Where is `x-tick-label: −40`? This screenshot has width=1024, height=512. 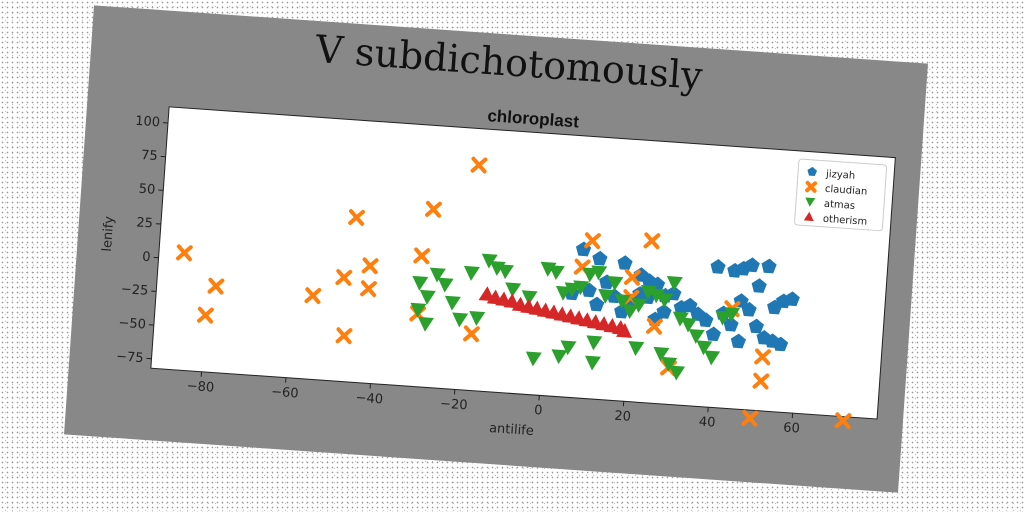 x-tick-label: −40 is located at coordinates (369, 399).